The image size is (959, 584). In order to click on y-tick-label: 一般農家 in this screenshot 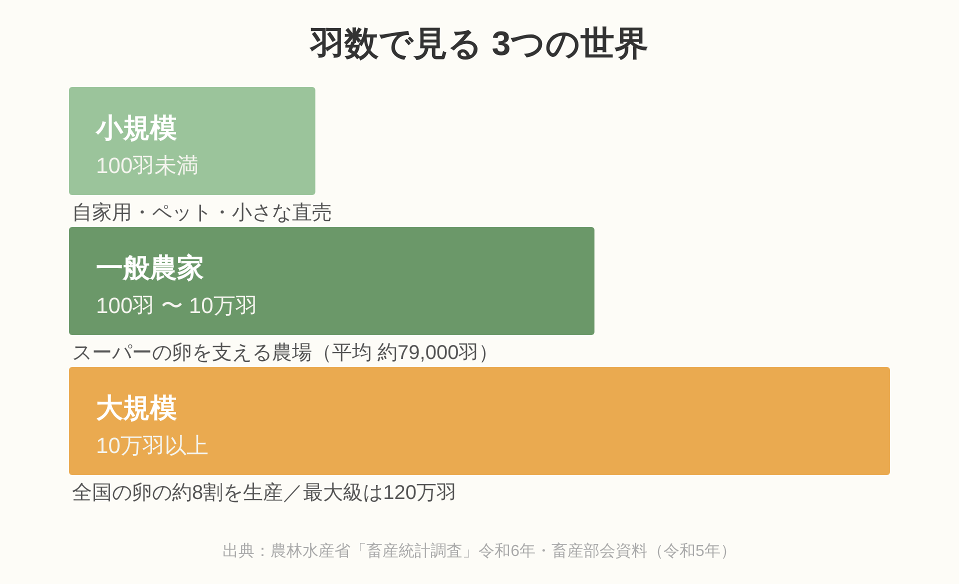, I will do `click(150, 268)`.